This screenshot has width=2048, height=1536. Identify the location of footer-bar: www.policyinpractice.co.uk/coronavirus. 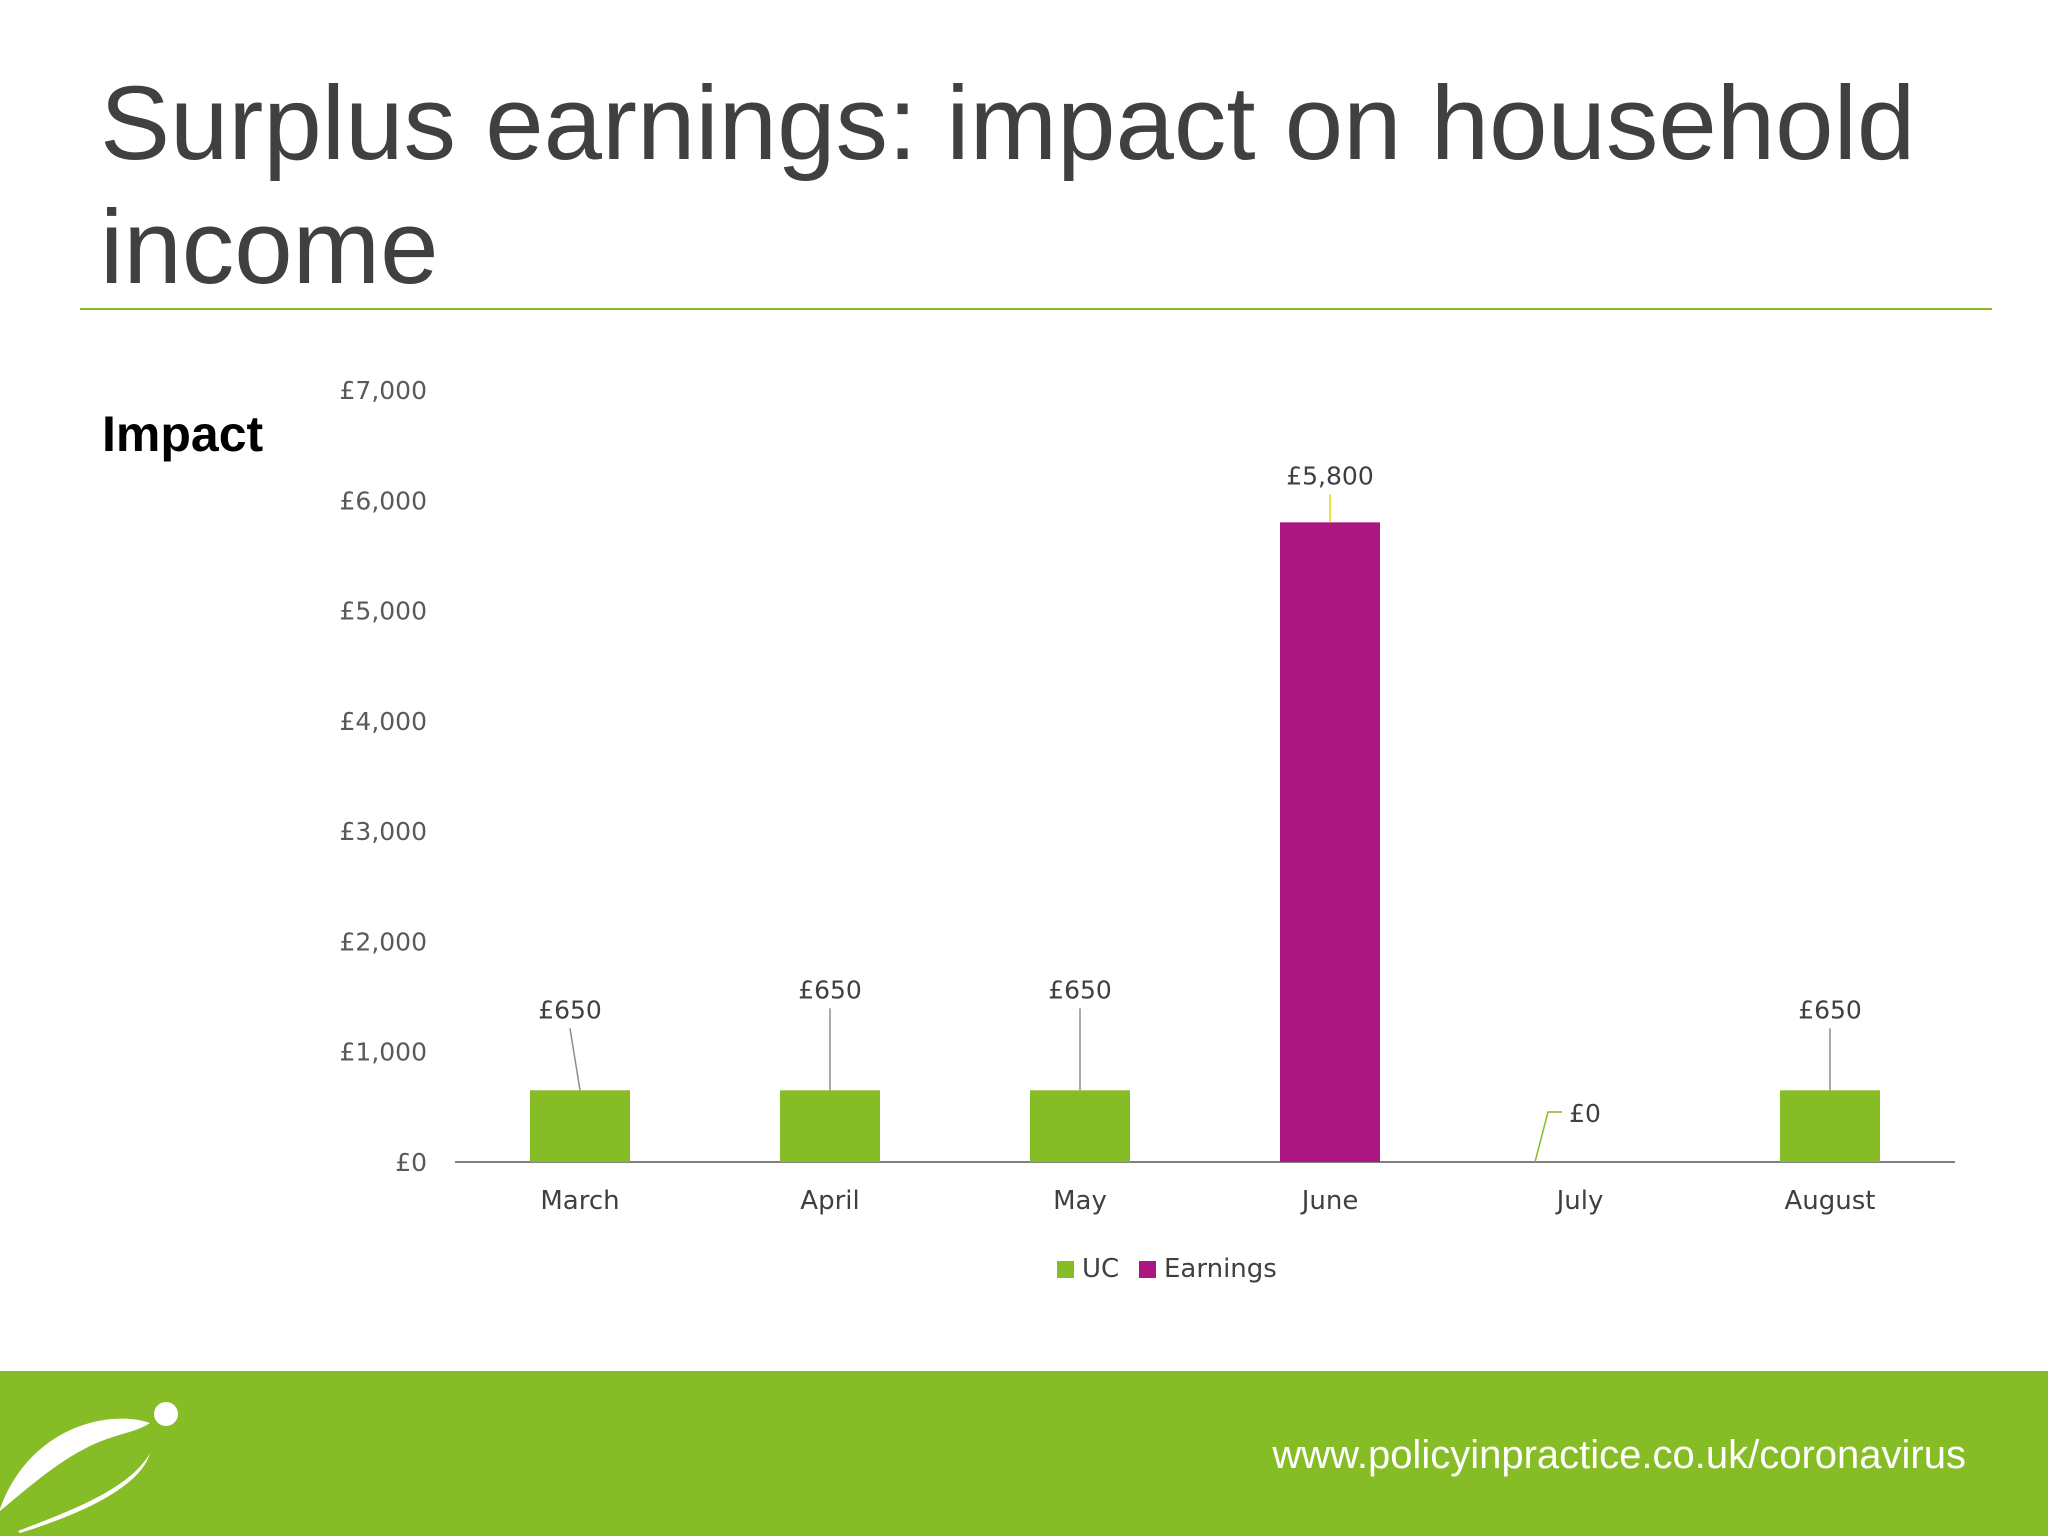
(1024, 1453).